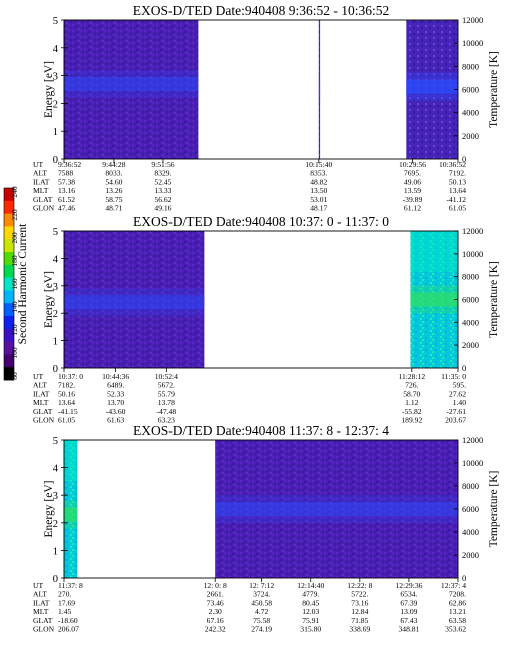 This screenshot has width=505, height=654. Describe the element at coordinates (115, 376) in the screenshot. I see `orbit-cell: 10:44:36` at that location.